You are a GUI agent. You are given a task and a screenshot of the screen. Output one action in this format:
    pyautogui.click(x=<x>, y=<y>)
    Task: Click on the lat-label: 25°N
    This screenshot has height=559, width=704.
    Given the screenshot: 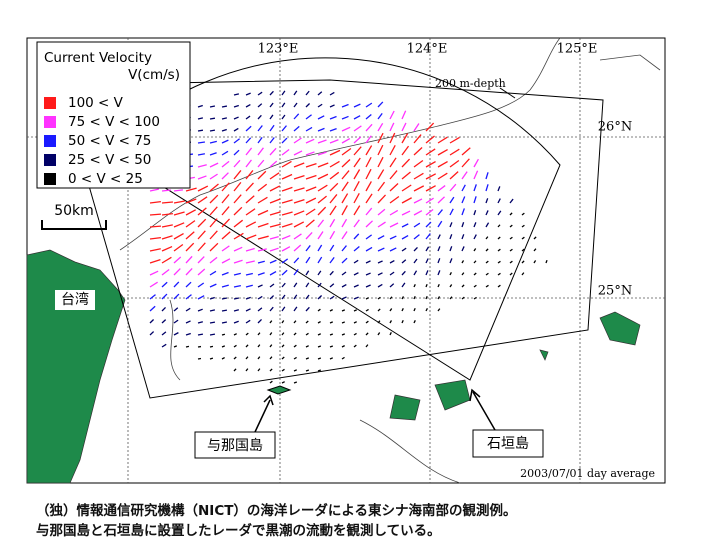 What is the action you would take?
    pyautogui.click(x=615, y=291)
    